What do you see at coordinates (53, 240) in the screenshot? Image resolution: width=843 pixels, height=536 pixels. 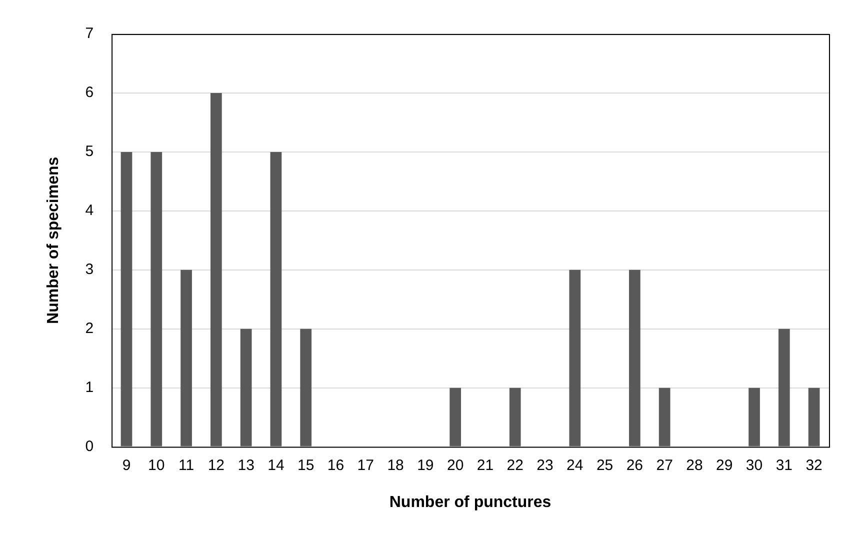 I see `y-axis-title: Number of specimens` at bounding box center [53, 240].